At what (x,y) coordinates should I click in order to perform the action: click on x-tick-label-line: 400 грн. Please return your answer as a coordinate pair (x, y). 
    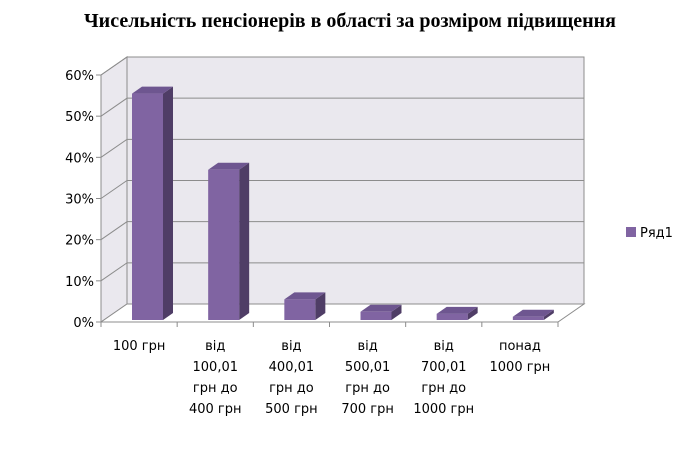
    Looking at the image, I should click on (215, 409).